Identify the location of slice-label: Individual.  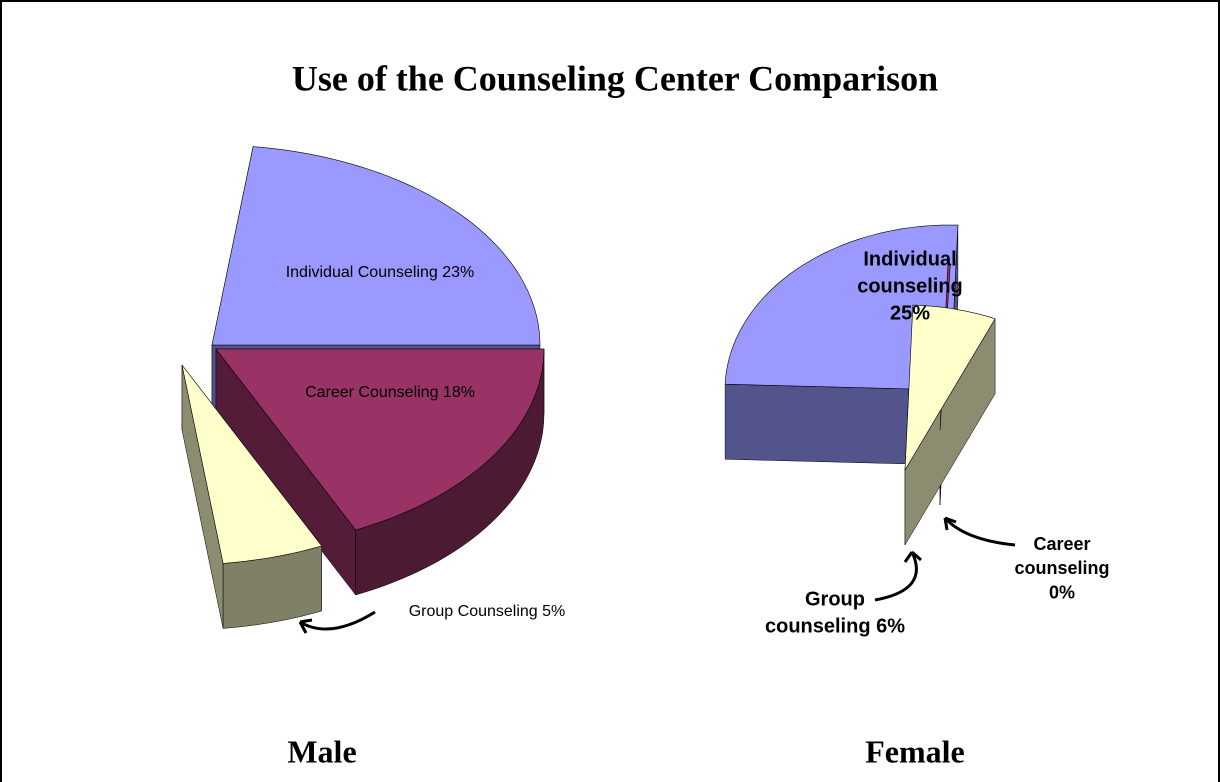
(909, 259).